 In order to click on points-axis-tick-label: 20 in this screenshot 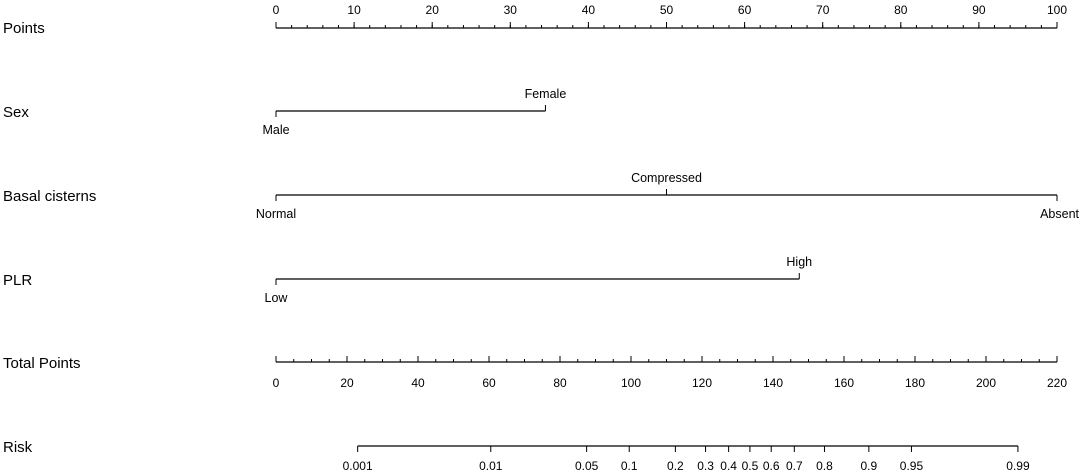, I will do `click(433, 10)`.